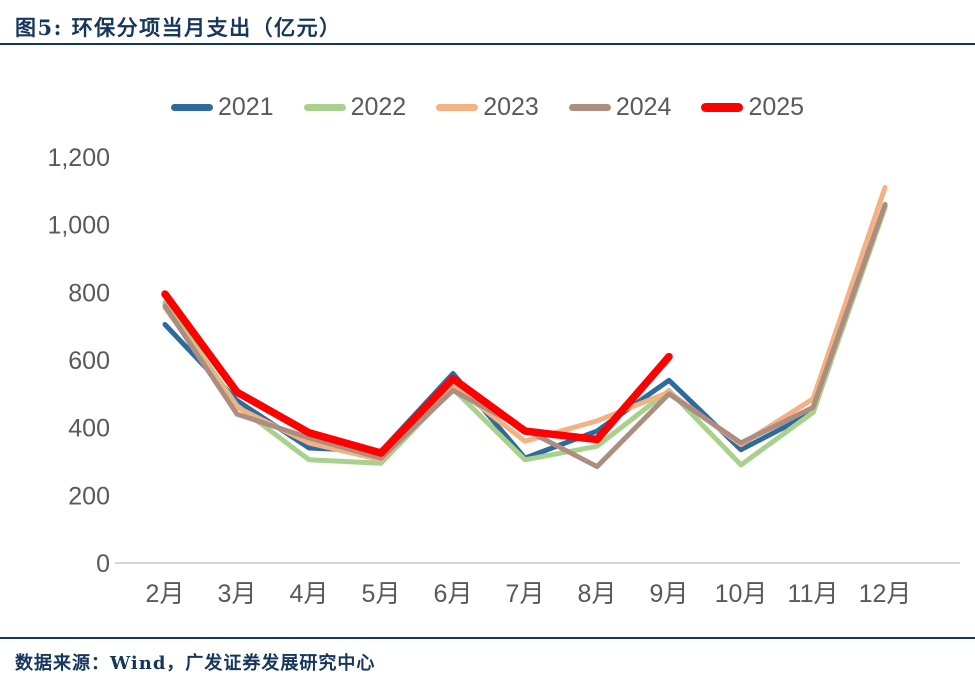  What do you see at coordinates (457, 107) in the screenshot?
I see `legend-swatch-2023` at bounding box center [457, 107].